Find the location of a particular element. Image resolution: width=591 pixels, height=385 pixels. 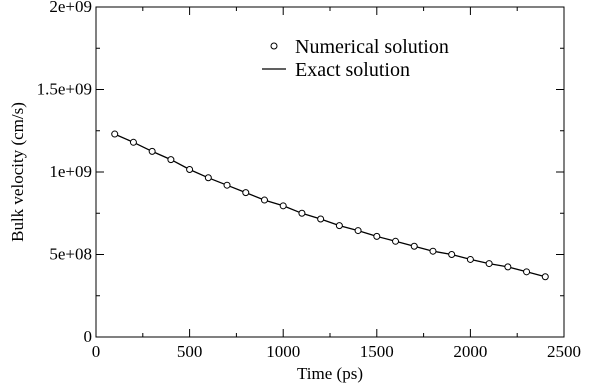

y-axis-label: Bulk velocity (cm/s) is located at coordinates (17, 172).